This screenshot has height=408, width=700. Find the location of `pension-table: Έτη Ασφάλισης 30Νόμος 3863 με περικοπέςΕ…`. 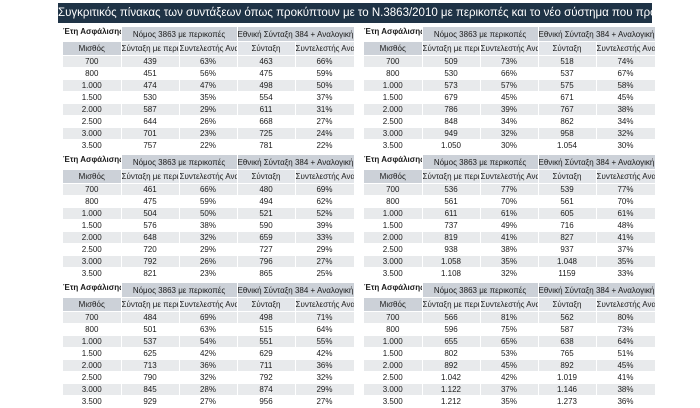

pension-table: Έτη Ασφάλισης 30Νόμος 3863 με περικοπέςΕ… is located at coordinates (510, 345).